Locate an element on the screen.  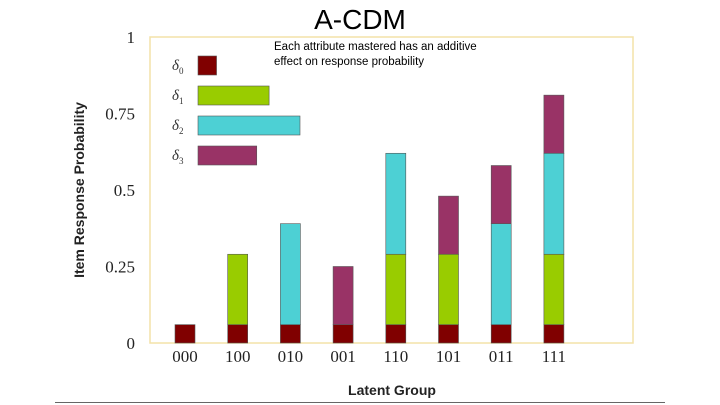
bar-010-δ2 is located at coordinates (290, 274).